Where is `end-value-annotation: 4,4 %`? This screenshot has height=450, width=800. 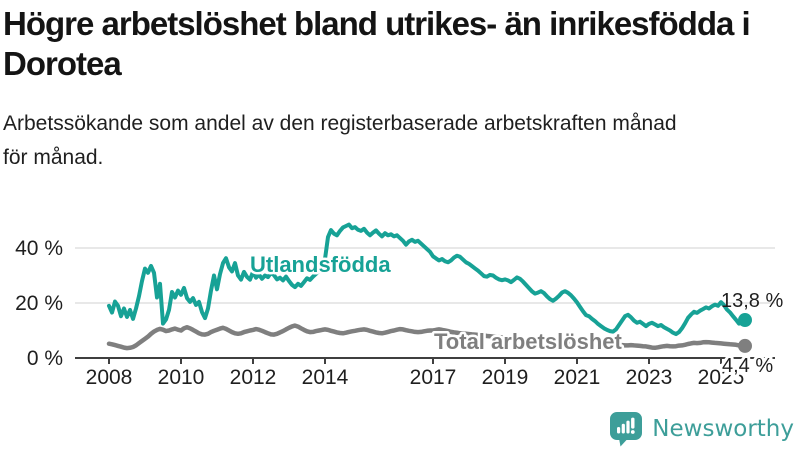
end-value-annotation: 4,4 % is located at coordinates (747, 366).